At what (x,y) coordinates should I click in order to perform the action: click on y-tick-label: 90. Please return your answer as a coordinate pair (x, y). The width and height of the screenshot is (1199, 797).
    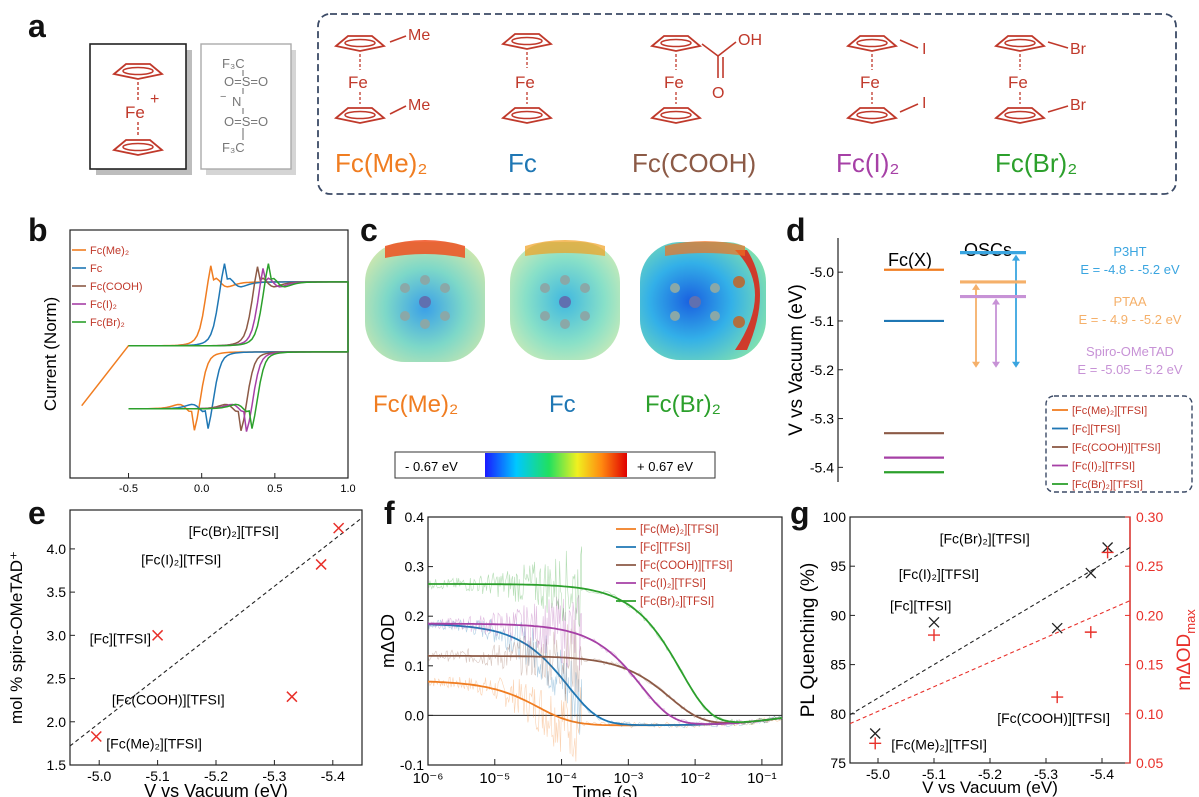
    Looking at the image, I should click on (838, 615).